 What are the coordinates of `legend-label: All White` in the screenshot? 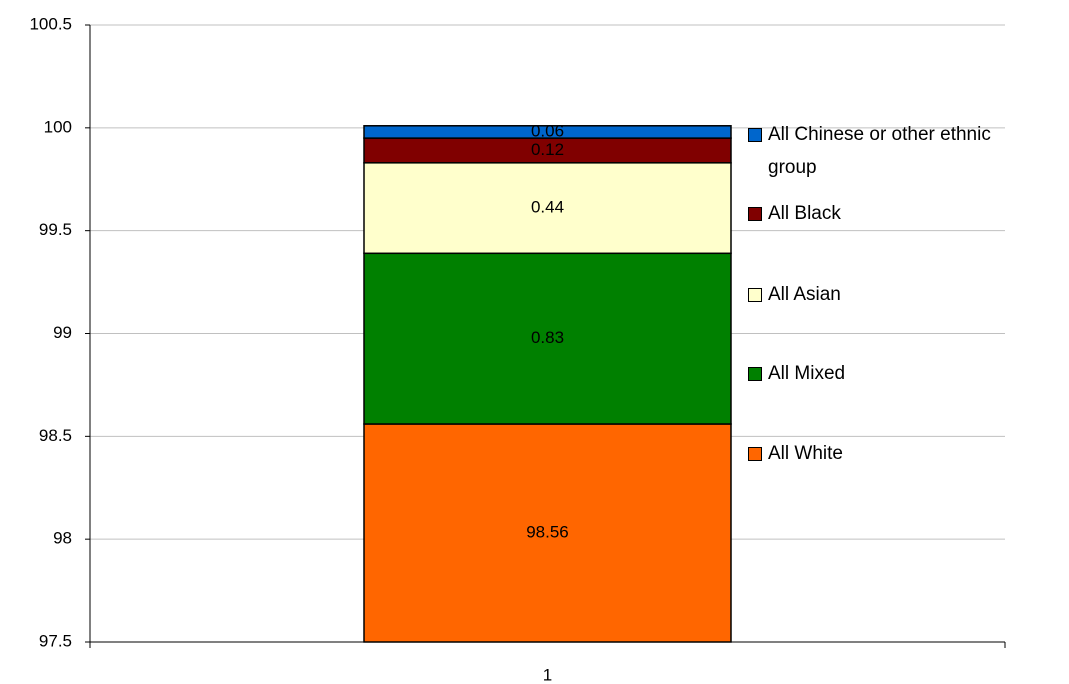 It's located at (805, 453).